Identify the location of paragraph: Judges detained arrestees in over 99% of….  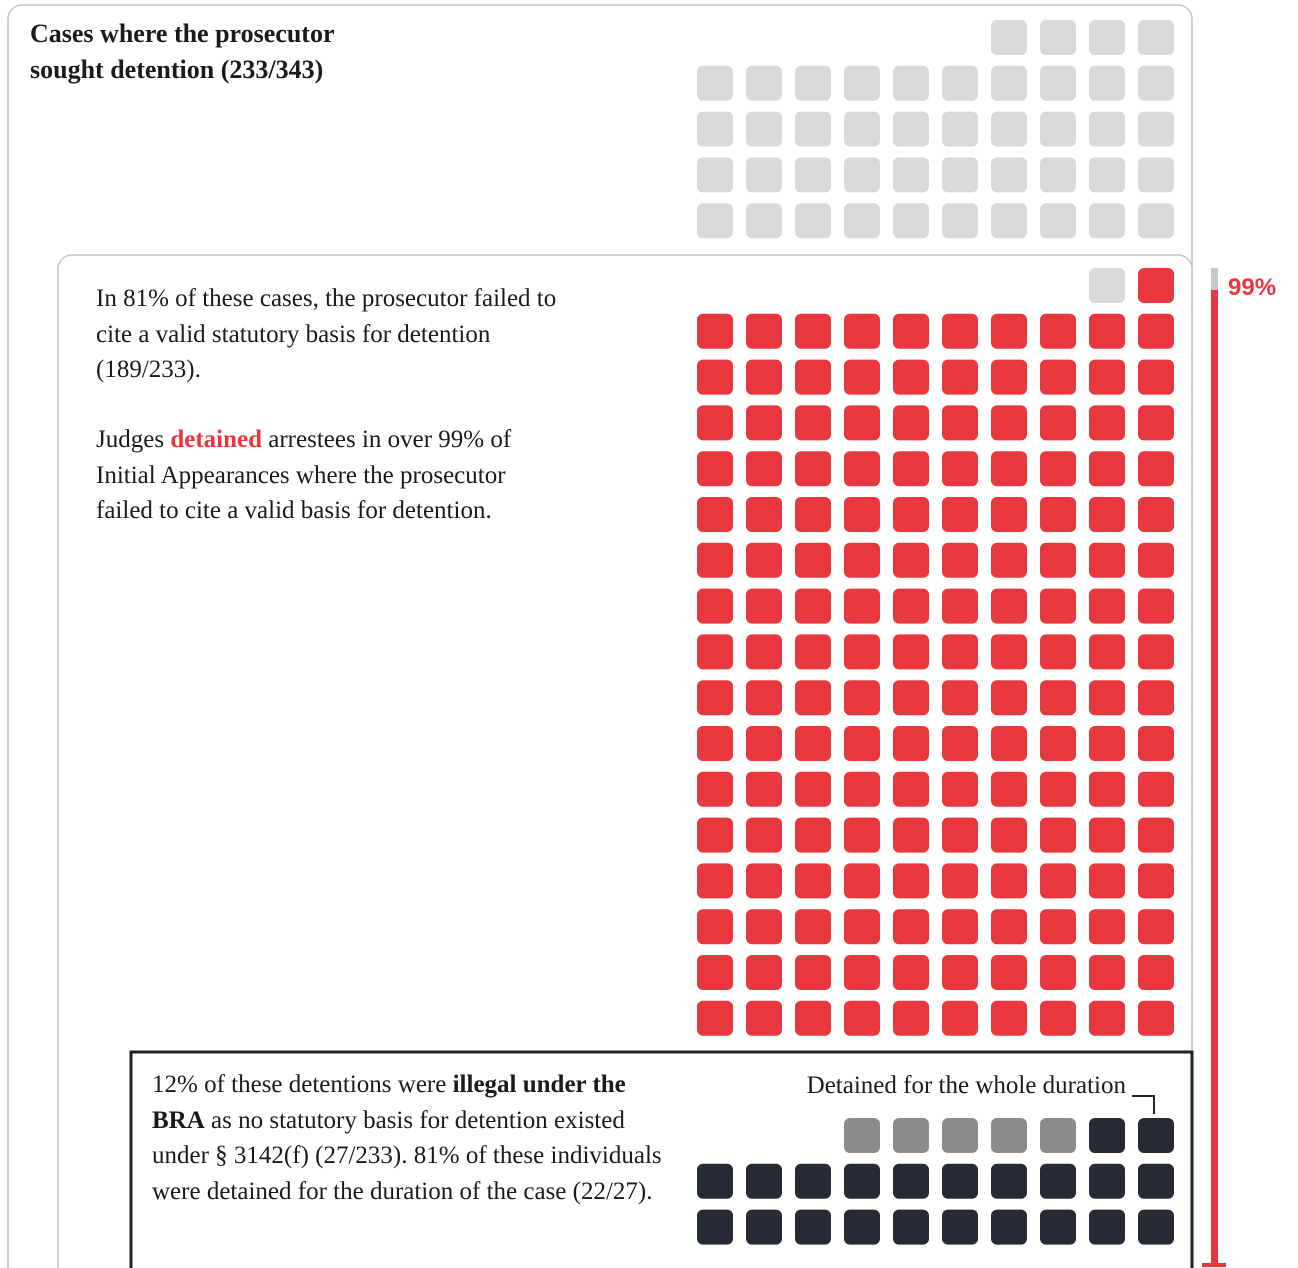
(331, 475).